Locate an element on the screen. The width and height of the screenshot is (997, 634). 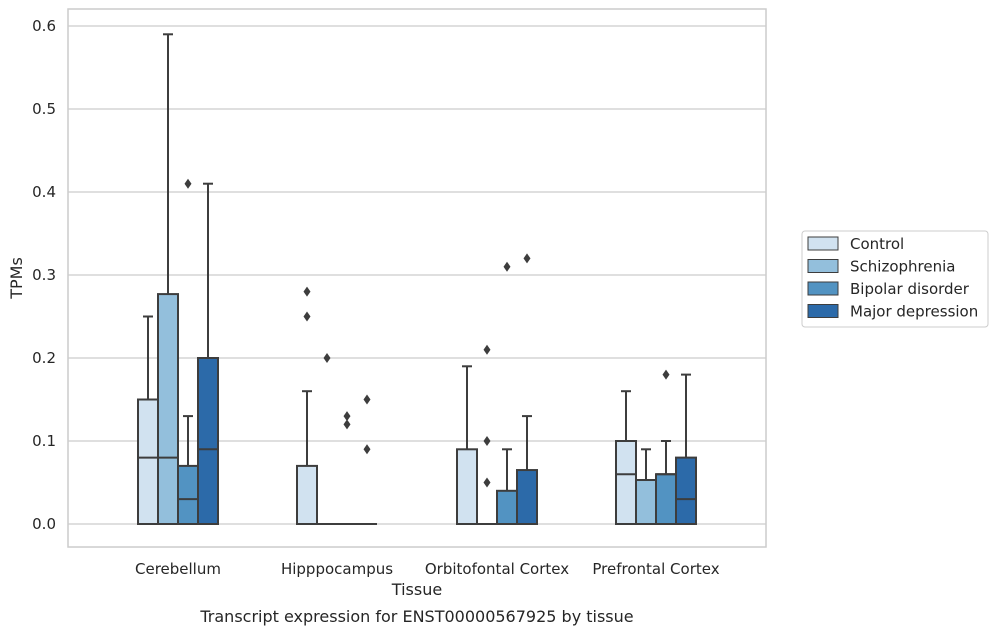
y-tick-label: 0.5 is located at coordinates (44, 109).